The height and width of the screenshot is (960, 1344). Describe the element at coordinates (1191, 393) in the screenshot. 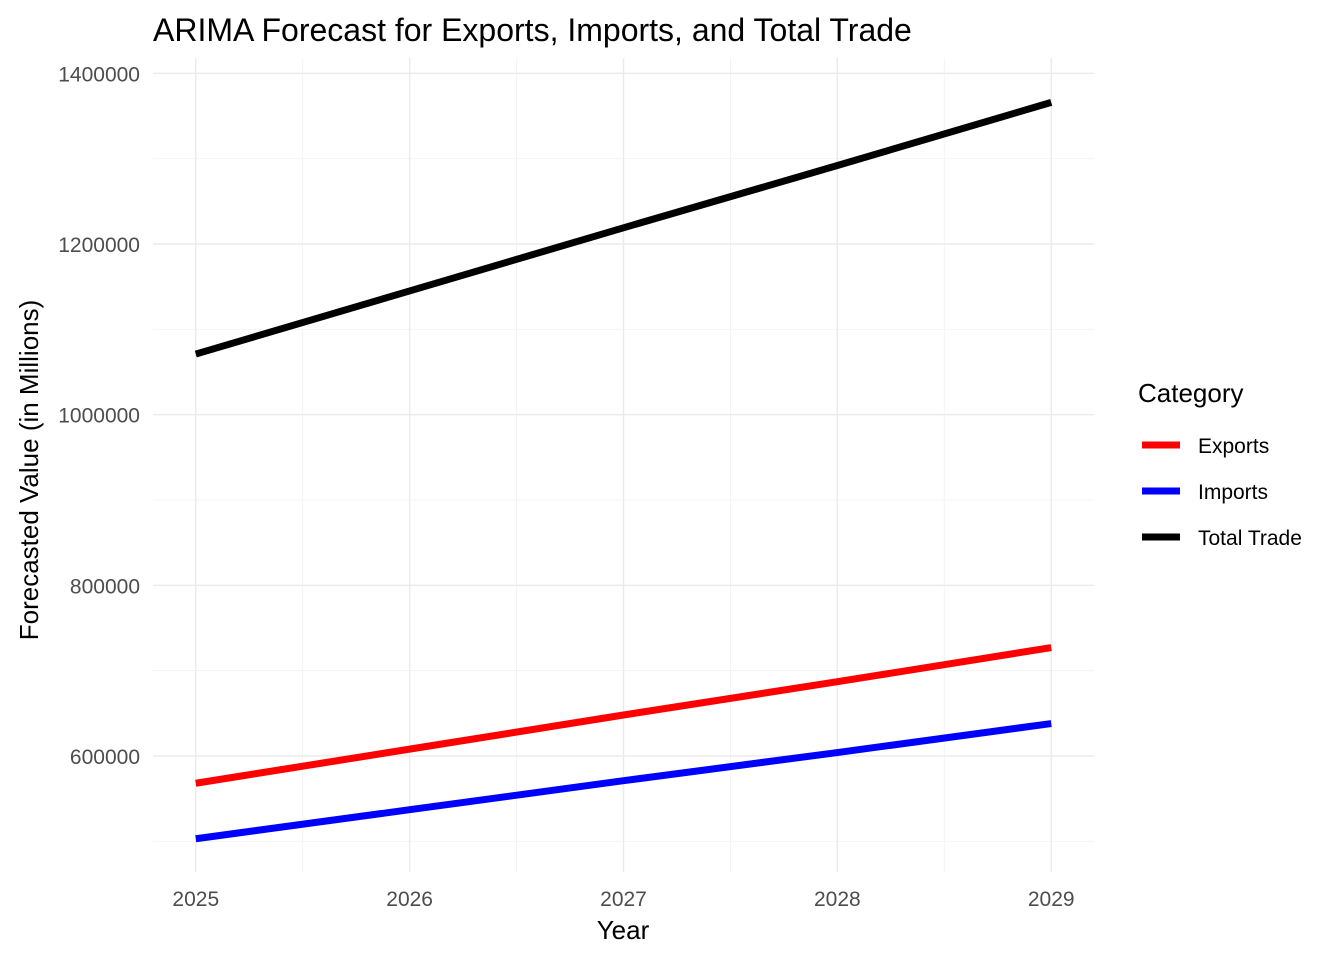

I see `legend-title: Category` at that location.